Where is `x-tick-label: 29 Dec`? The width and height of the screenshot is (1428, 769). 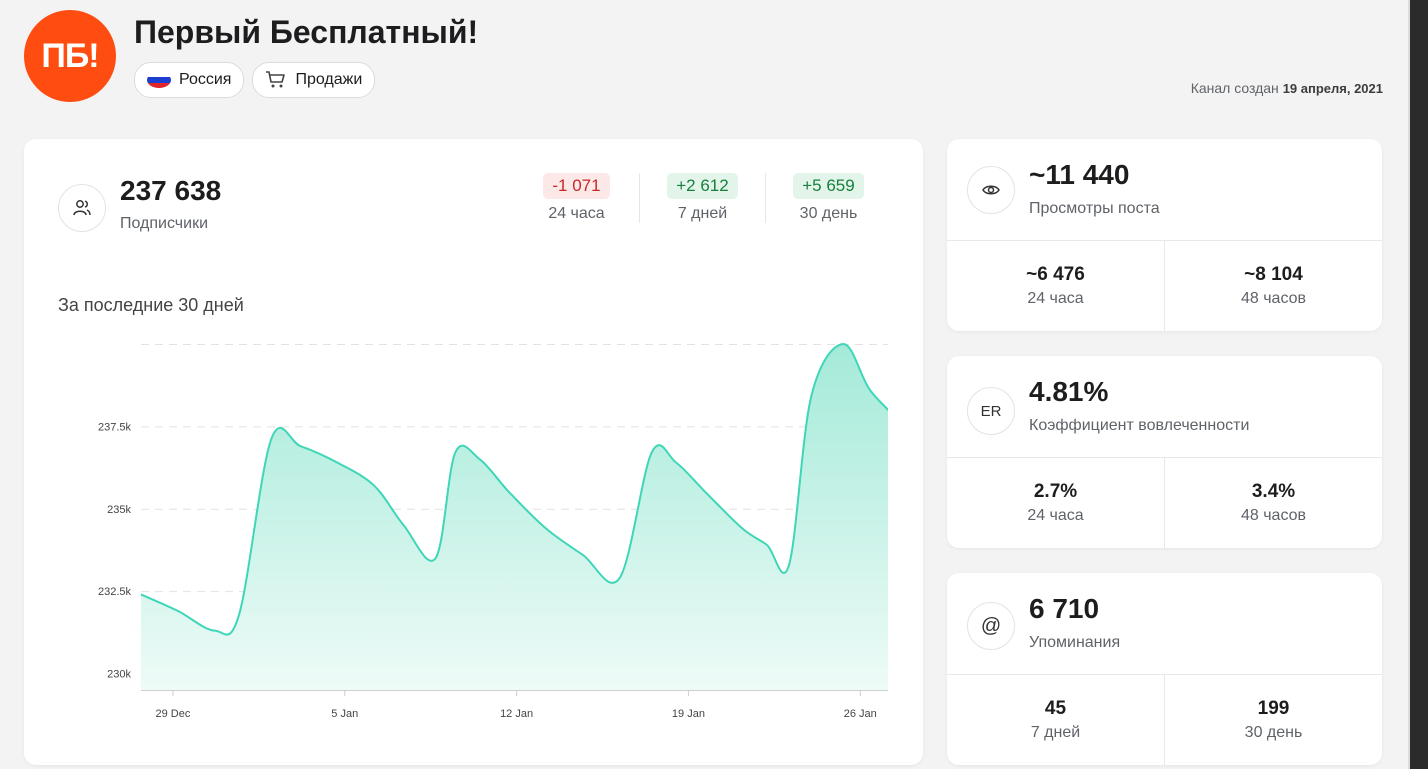
x-tick-label: 29 Dec is located at coordinates (172, 714).